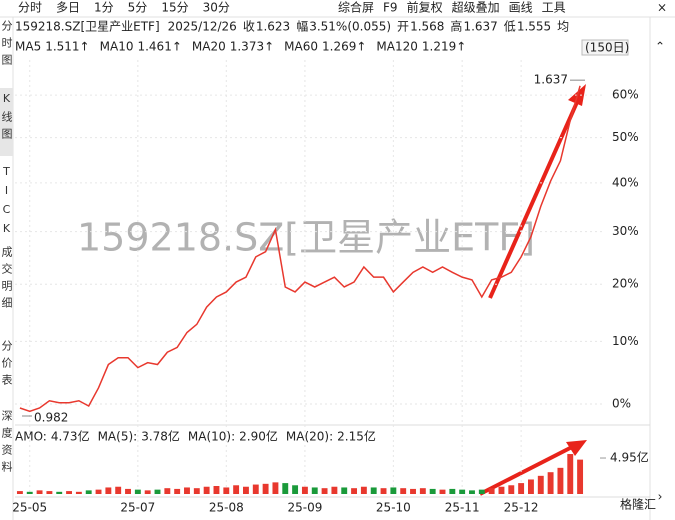 Image resolution: width=675 pixels, height=520 pixels. I want to click on range-button: (150日), so click(607, 48).